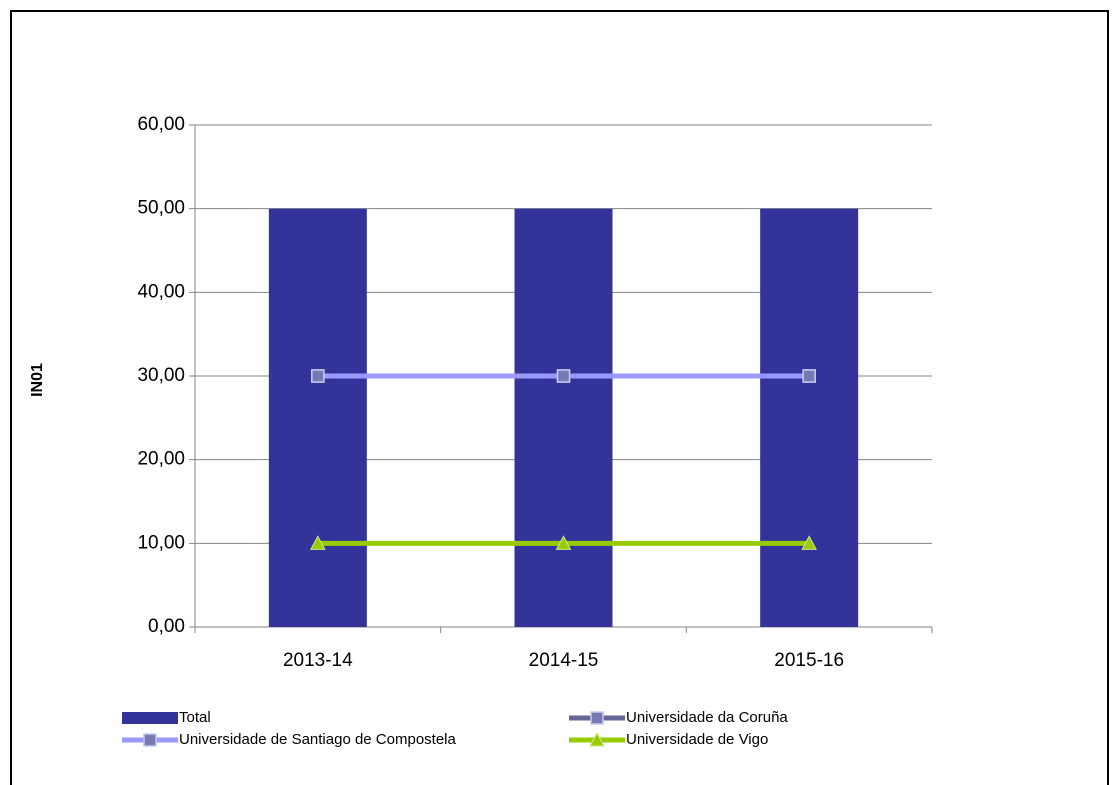 This screenshot has height=785, width=1119. I want to click on x-tick-label: 2014-15, so click(564, 660).